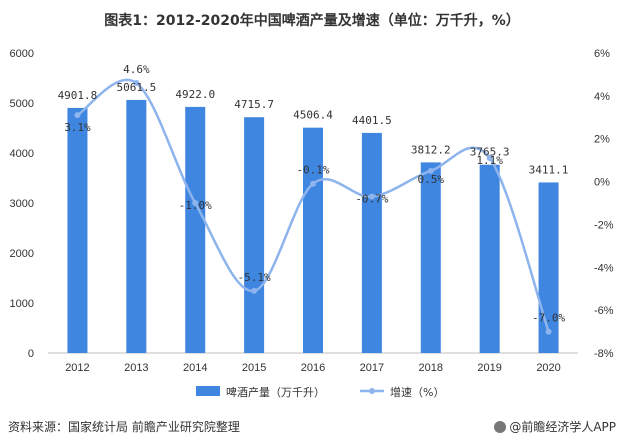 The height and width of the screenshot is (448, 624). What do you see at coordinates (208, 391) in the screenshot?
I see `legend-bar-swatch` at bounding box center [208, 391].